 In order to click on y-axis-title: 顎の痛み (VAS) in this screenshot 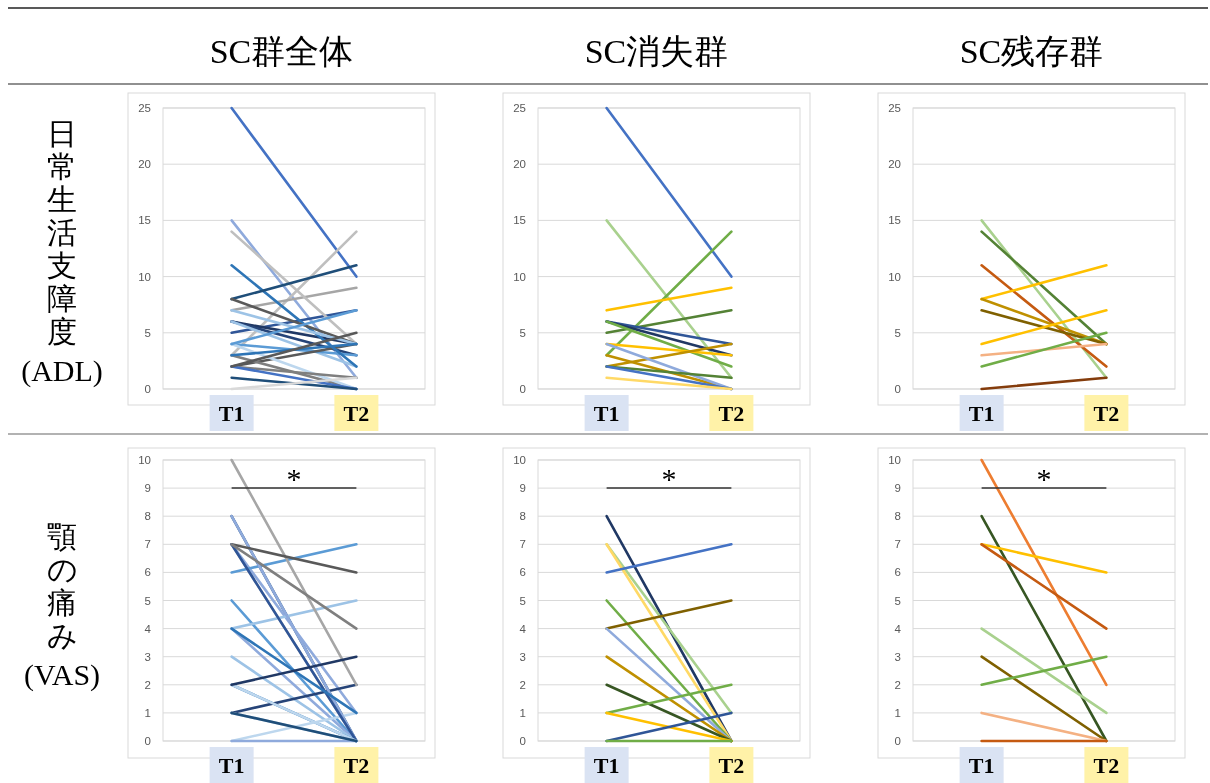, I will do `click(62, 606)`.